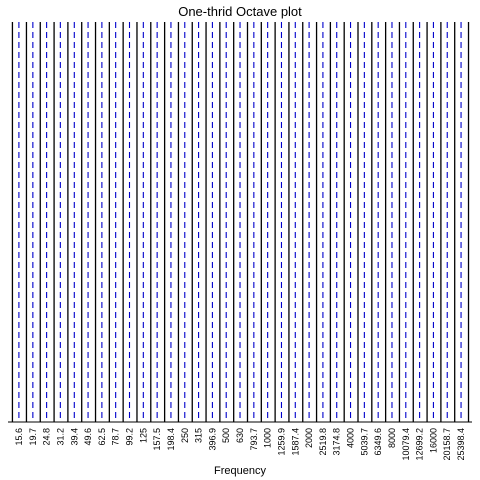 This screenshot has height=480, width=480. Describe the element at coordinates (433, 440) in the screenshot. I see `x-tick-label-30: 16000` at that location.